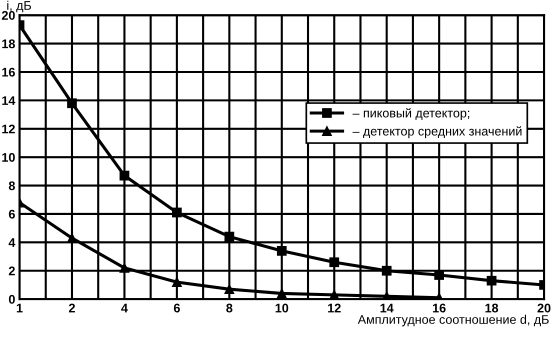 The width and height of the screenshot is (558, 338). Describe the element at coordinates (334, 308) in the screenshot. I see `x-tick-label: 12` at that location.